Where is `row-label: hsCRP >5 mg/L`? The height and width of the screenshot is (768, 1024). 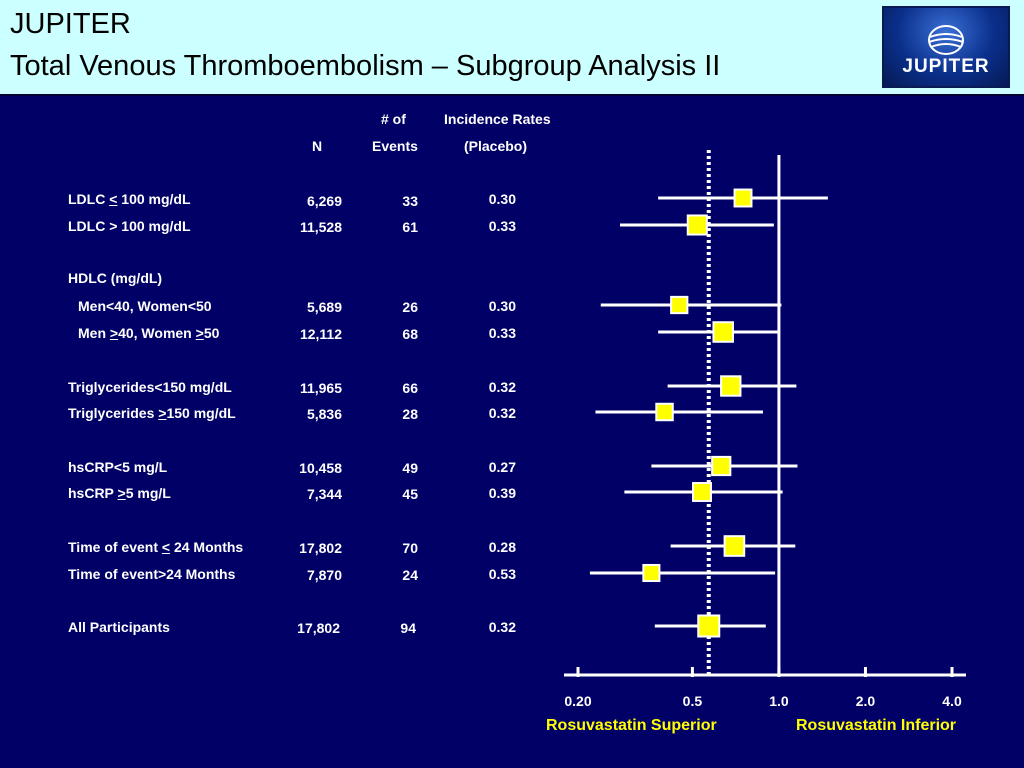
row-label: hsCRP >5 mg/L is located at coordinates (119, 493).